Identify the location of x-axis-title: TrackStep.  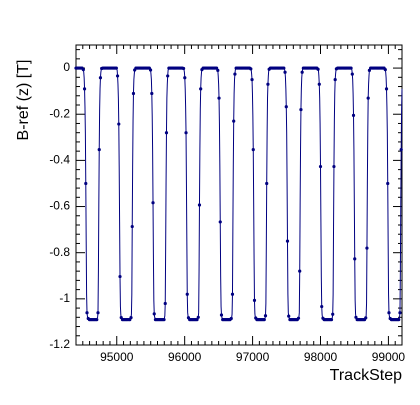
(366, 375).